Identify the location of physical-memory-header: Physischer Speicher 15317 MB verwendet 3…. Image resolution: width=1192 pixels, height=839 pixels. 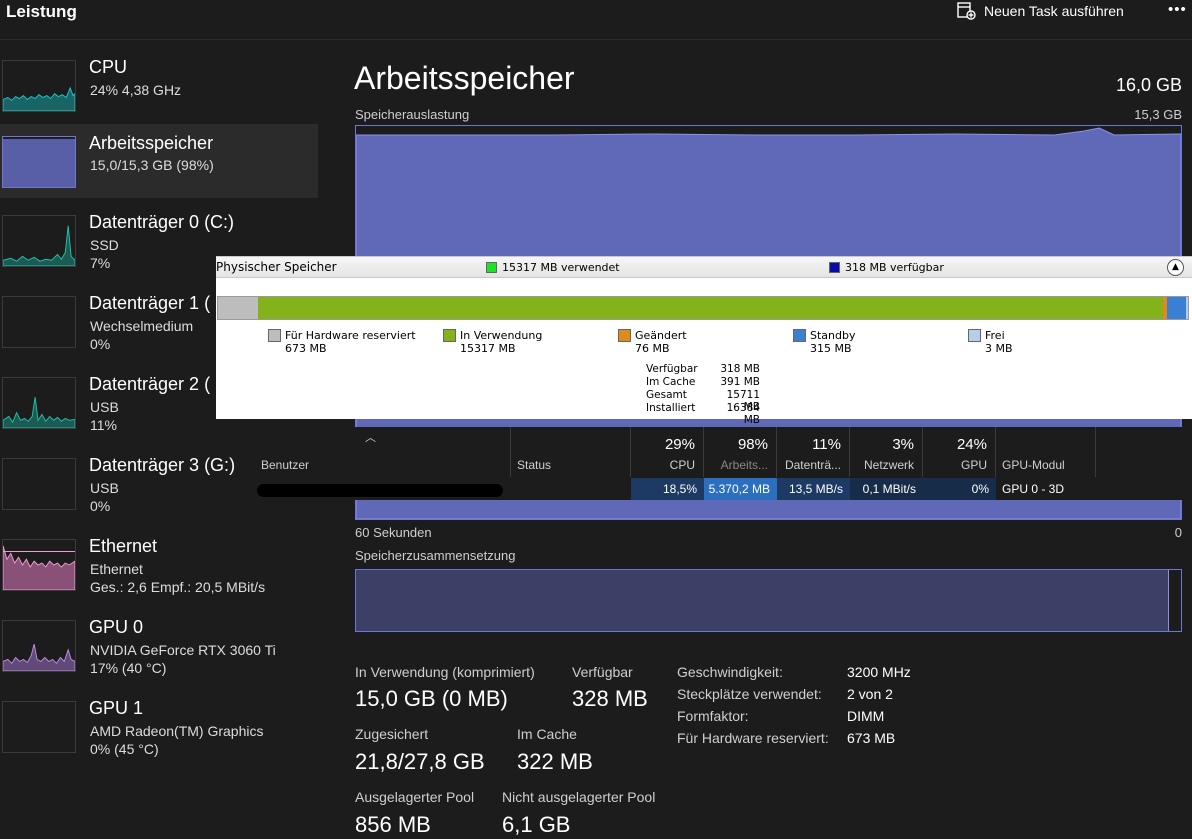
(704, 267).